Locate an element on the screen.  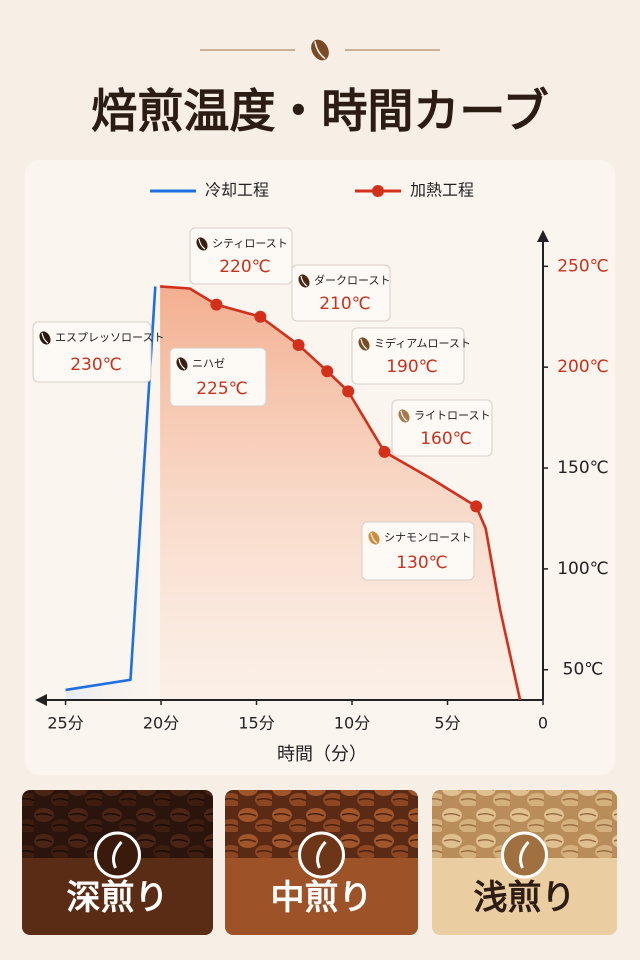
legend-label: 加熱工程 is located at coordinates (442, 190).